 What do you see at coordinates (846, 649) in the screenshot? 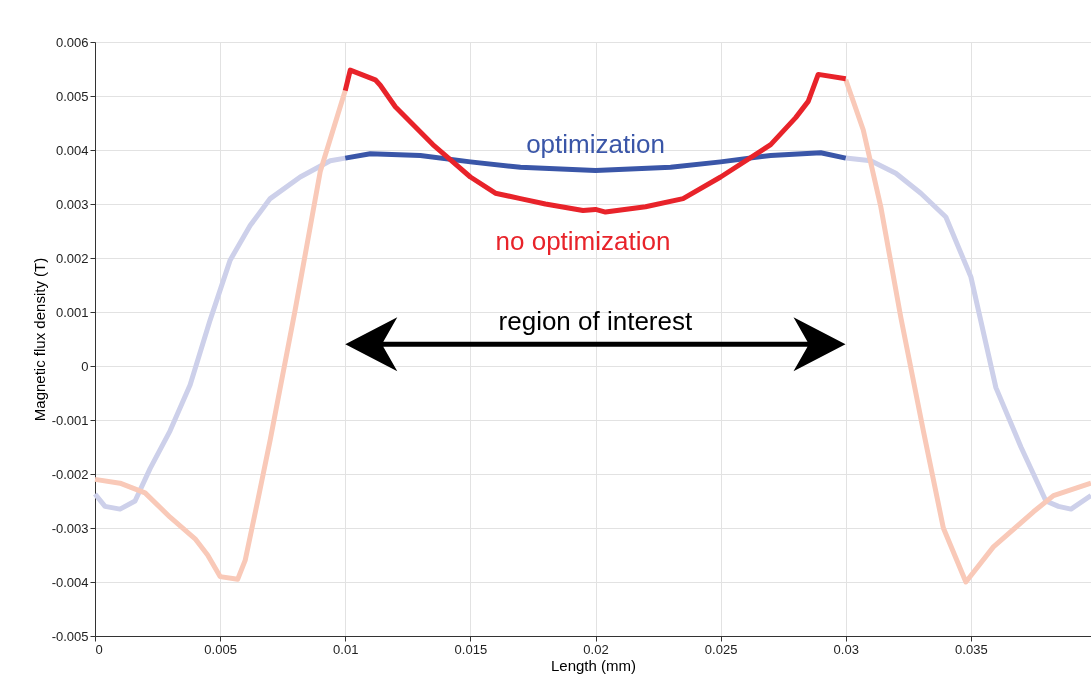
I see `x-tick-label: 0.03` at bounding box center [846, 649].